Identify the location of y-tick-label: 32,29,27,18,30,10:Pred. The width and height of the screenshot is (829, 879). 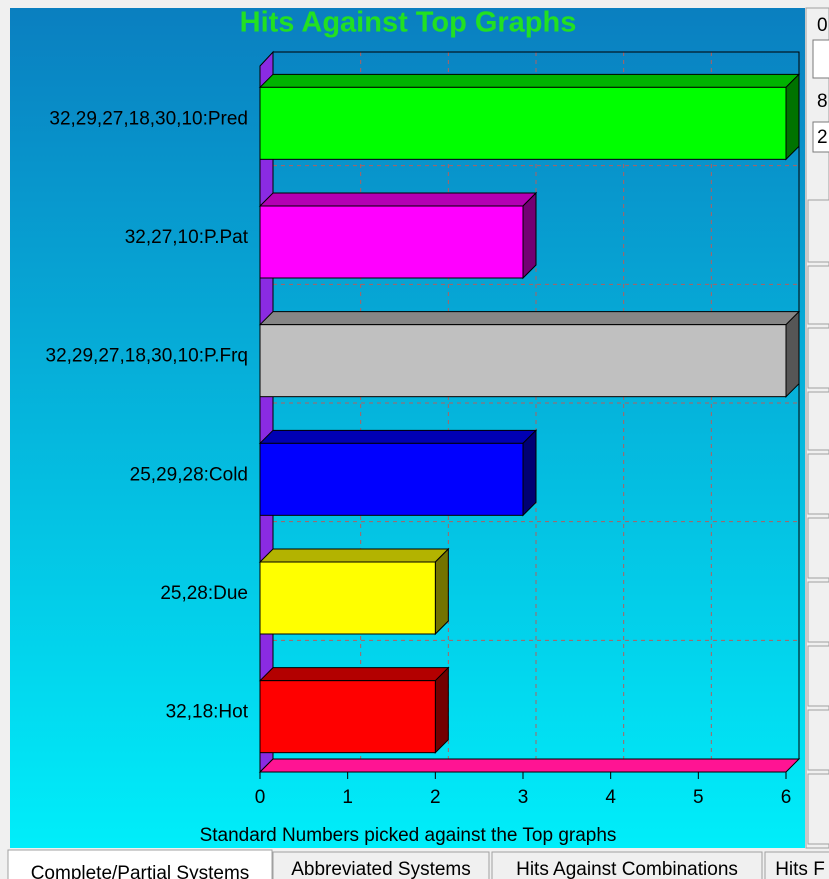
(148, 118).